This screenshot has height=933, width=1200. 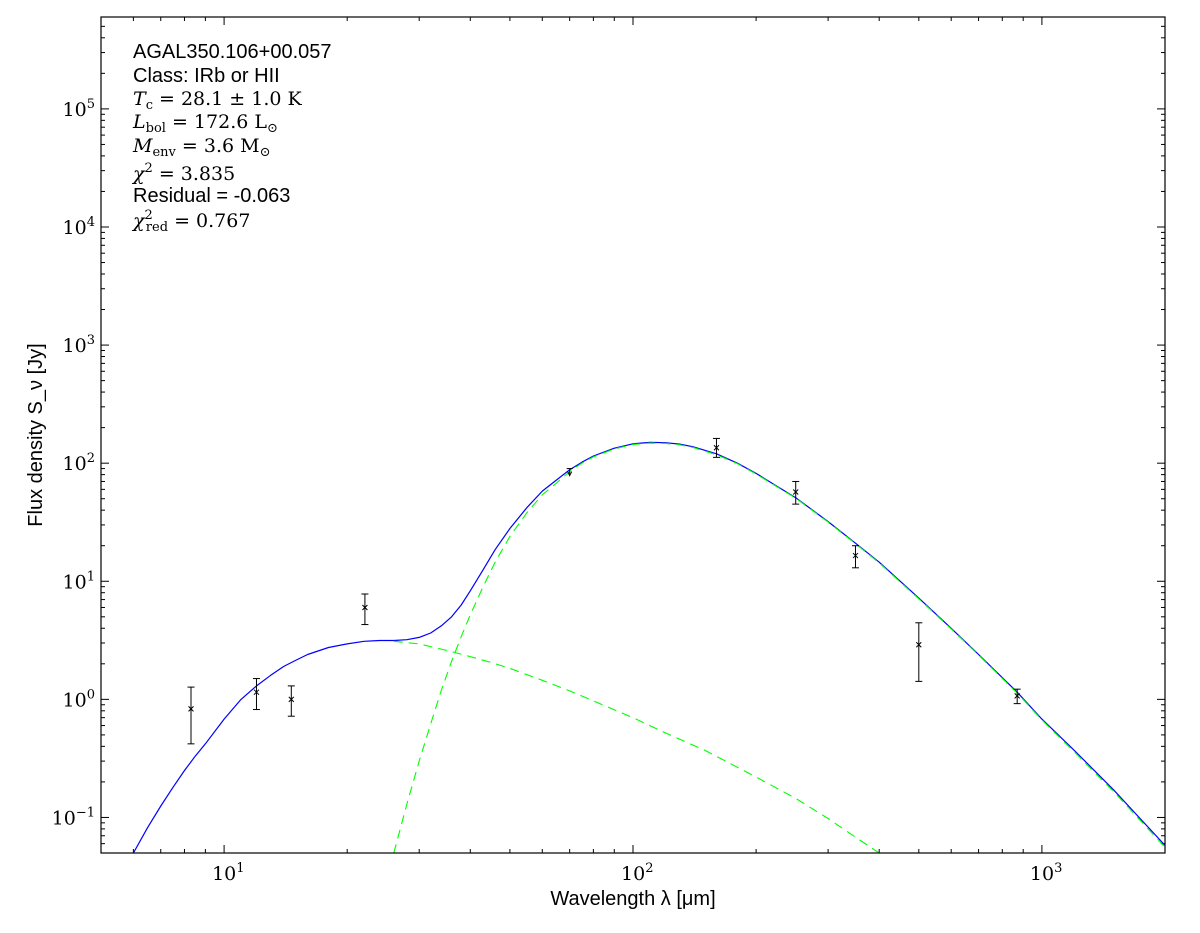 I want to click on y-tick-label: 10³, so click(x=79, y=345).